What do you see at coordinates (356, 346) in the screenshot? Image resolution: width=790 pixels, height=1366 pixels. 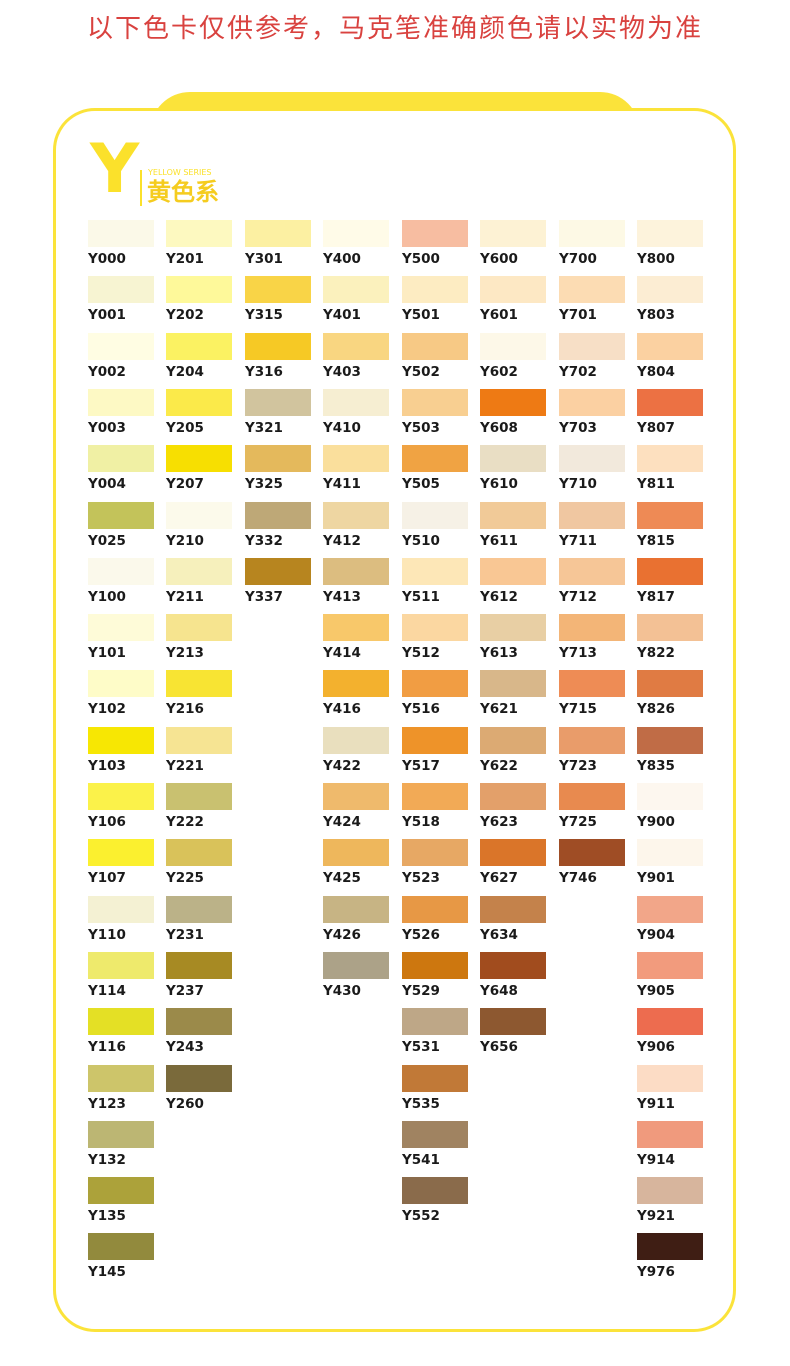 I see `color-swatch-y403` at bounding box center [356, 346].